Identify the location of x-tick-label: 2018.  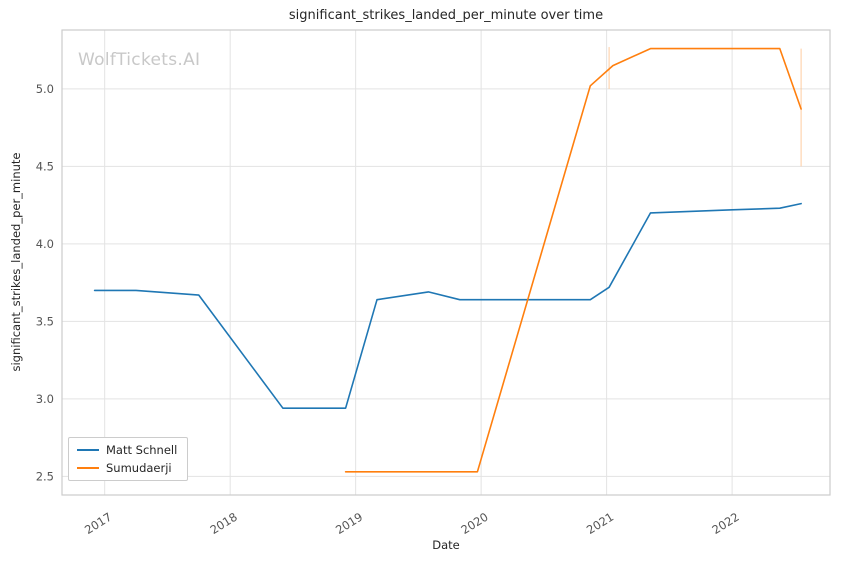
(223, 523).